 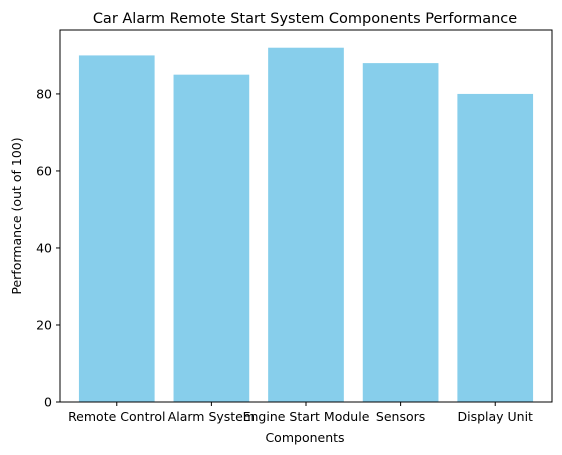 What do you see at coordinates (16, 215) in the screenshot?
I see `y-axis-label: Performance (out of 100)` at bounding box center [16, 215].